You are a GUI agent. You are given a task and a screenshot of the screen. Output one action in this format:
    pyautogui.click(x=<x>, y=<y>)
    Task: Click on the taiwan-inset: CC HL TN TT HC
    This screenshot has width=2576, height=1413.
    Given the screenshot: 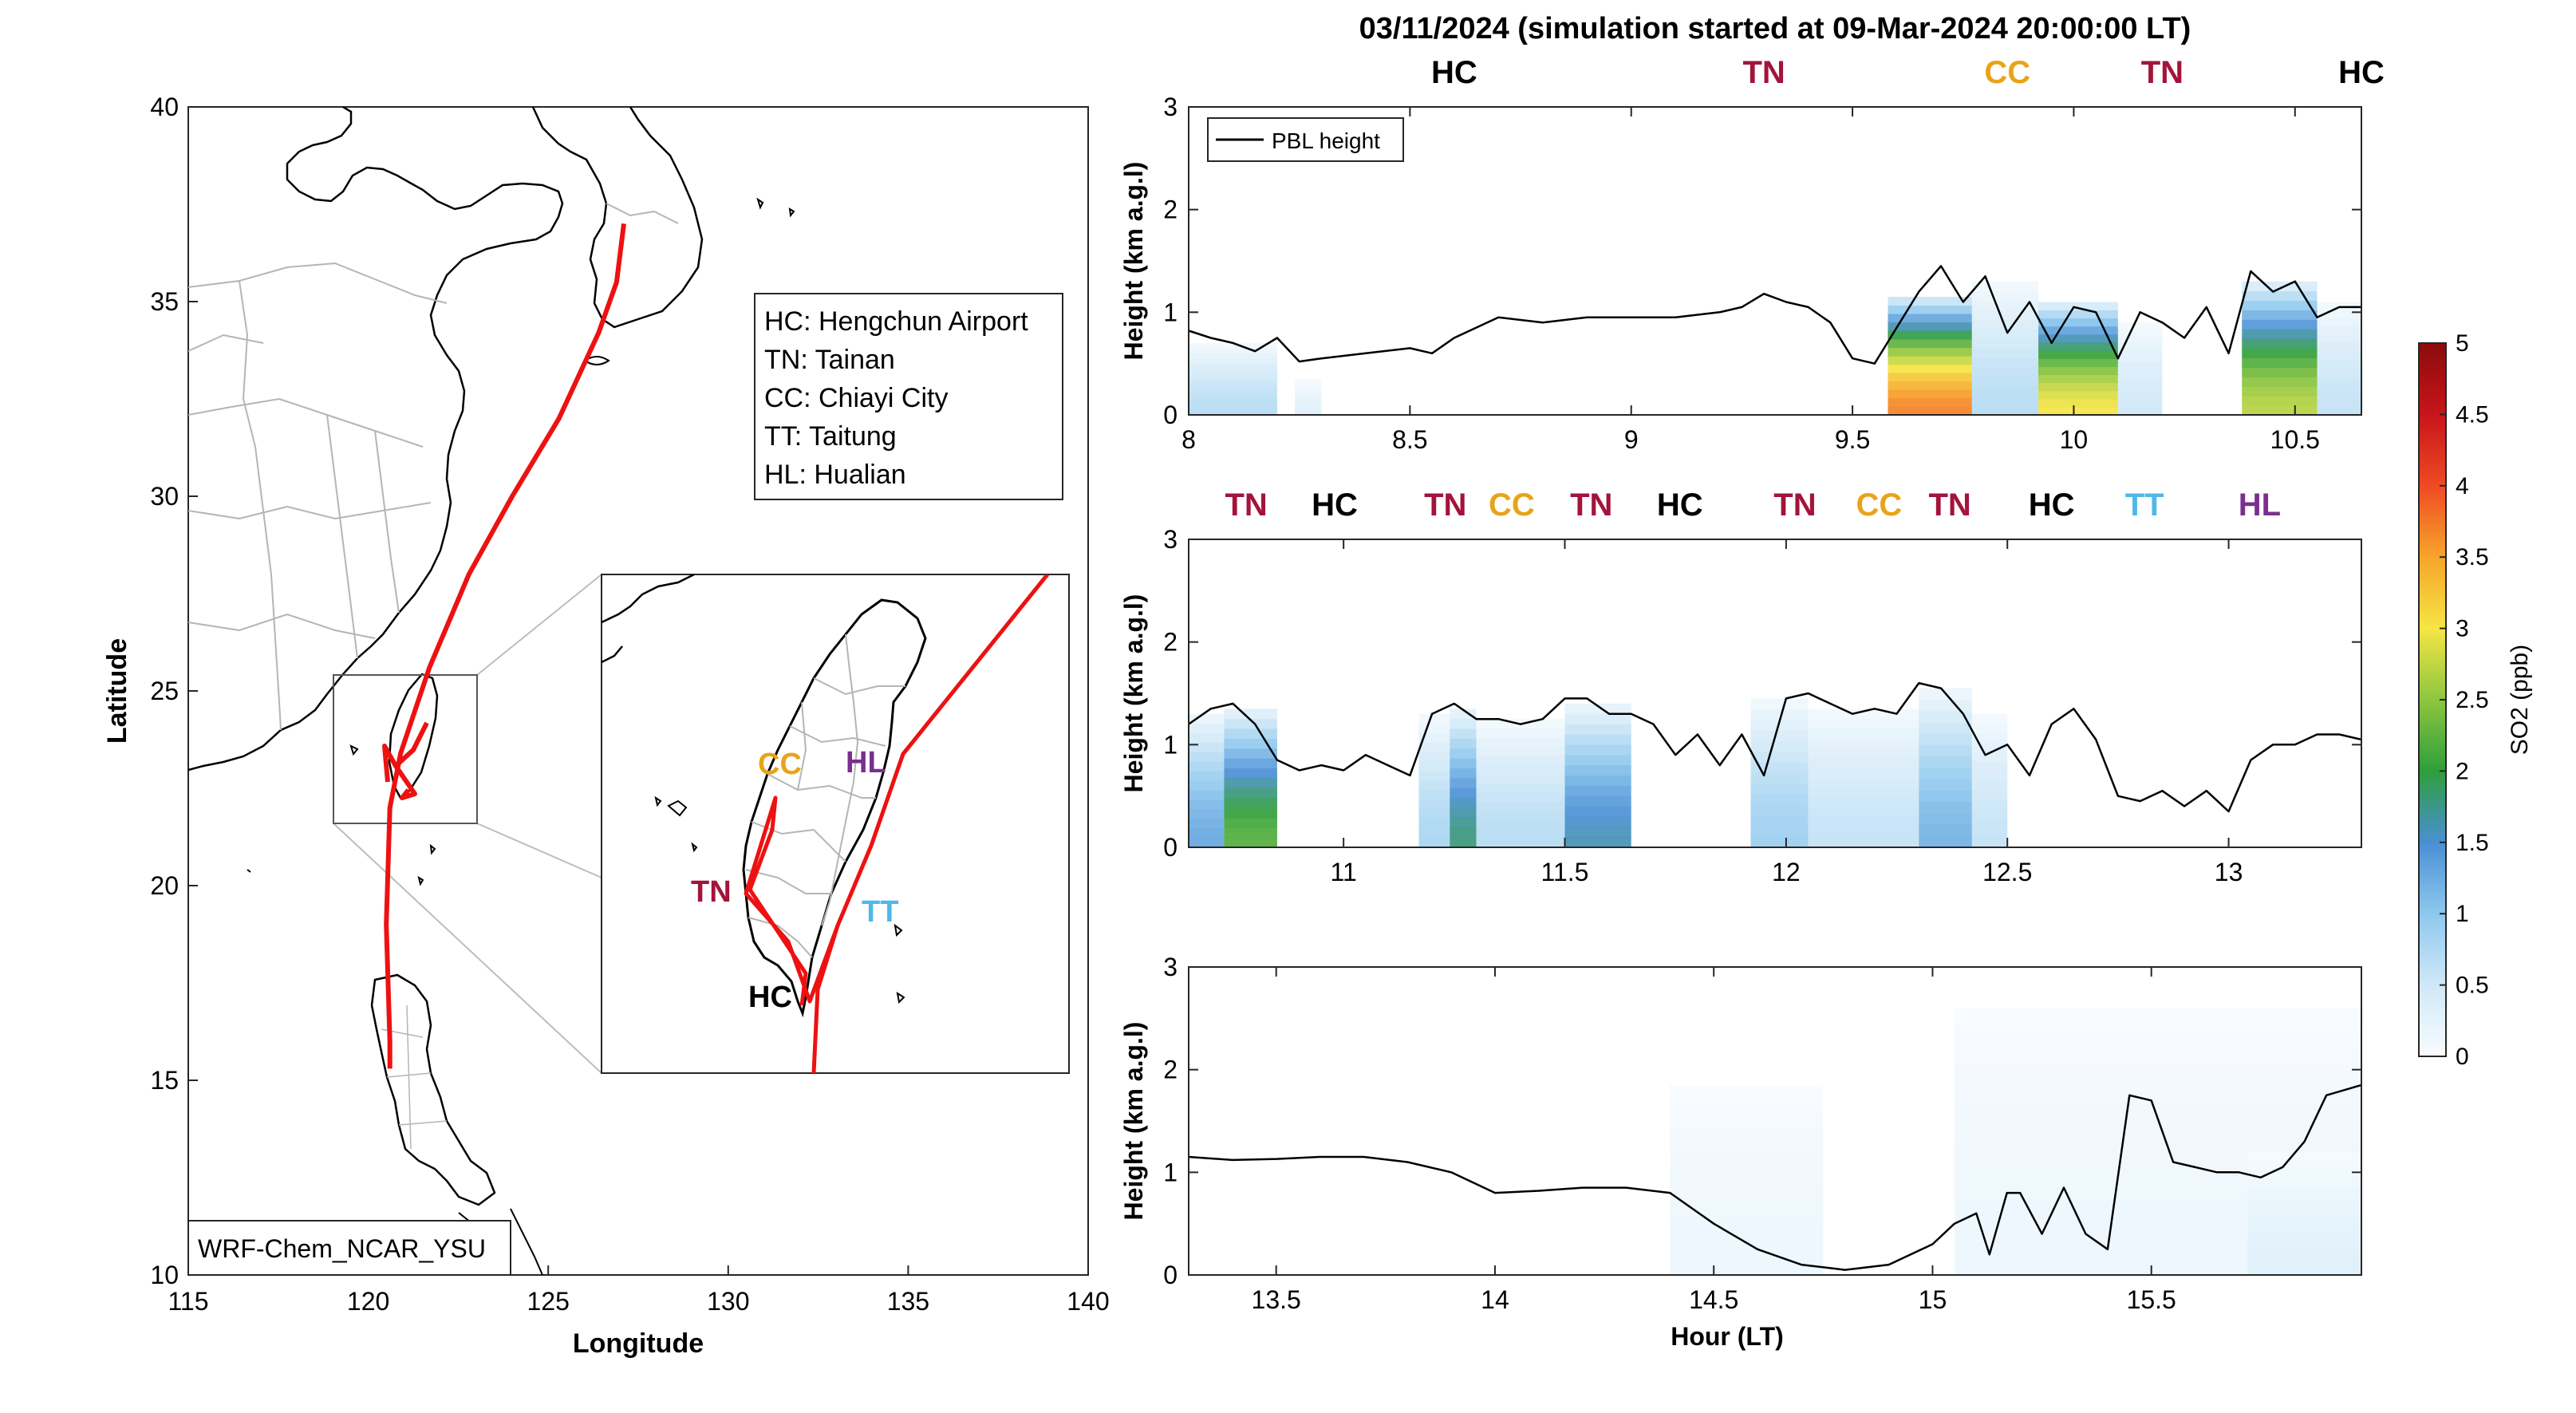 What is the action you would take?
    pyautogui.click(x=836, y=824)
    